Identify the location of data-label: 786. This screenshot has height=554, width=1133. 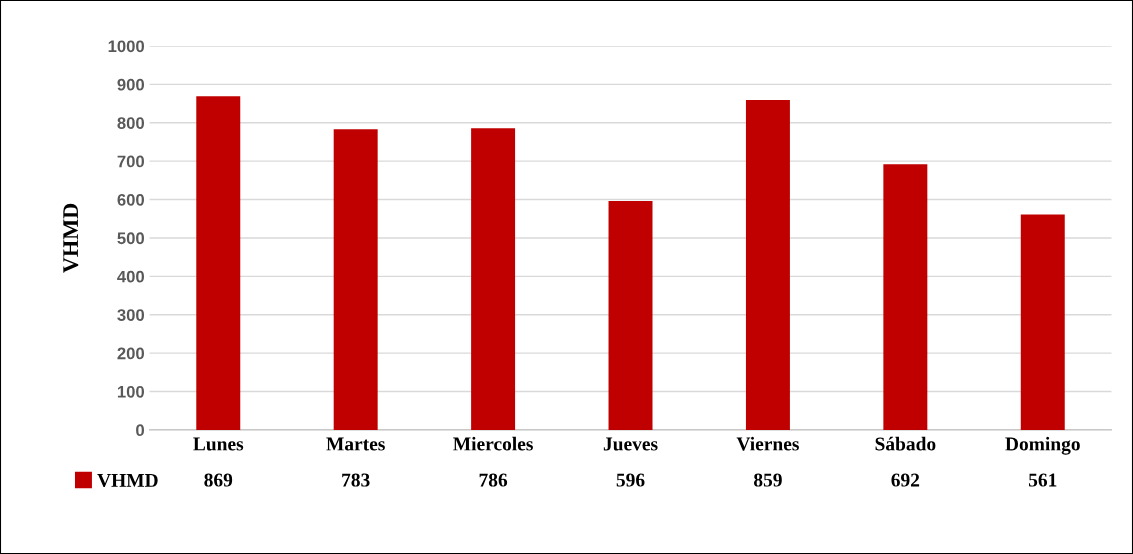
(493, 480).